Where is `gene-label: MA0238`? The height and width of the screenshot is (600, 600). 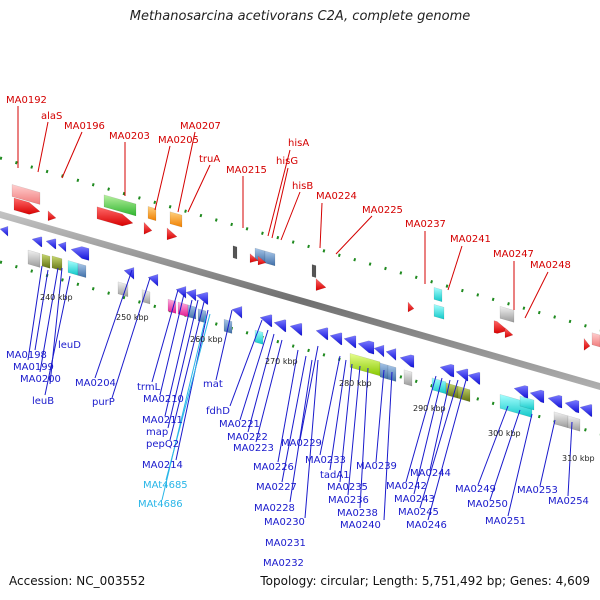
gene-label: MA0238 is located at coordinates (357, 513).